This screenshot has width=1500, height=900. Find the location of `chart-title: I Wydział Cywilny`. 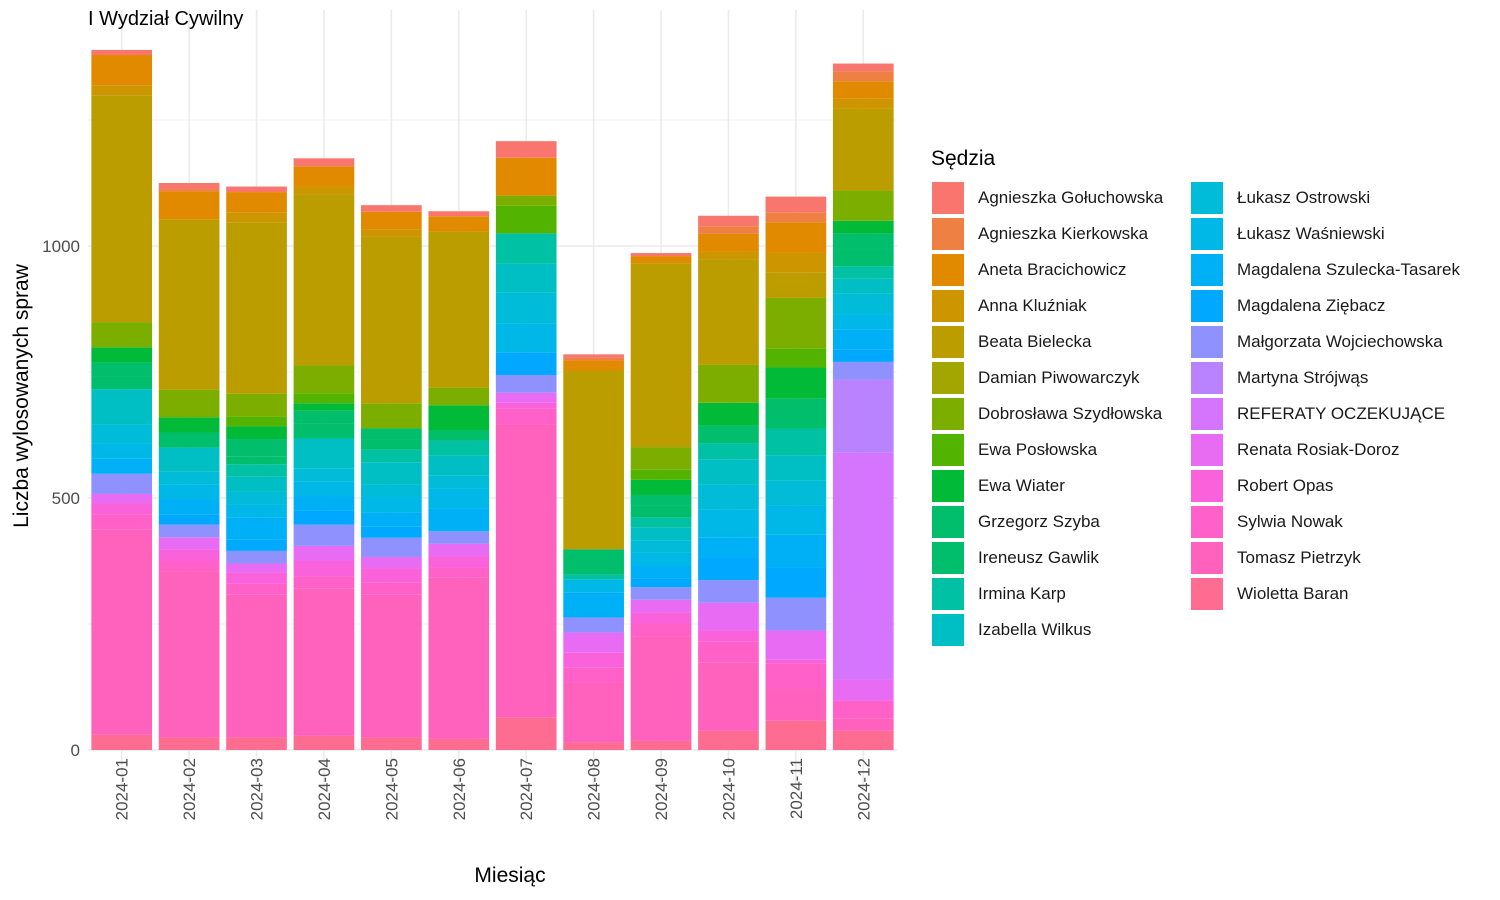

chart-title: I Wydział Cywilny is located at coordinates (166, 19).